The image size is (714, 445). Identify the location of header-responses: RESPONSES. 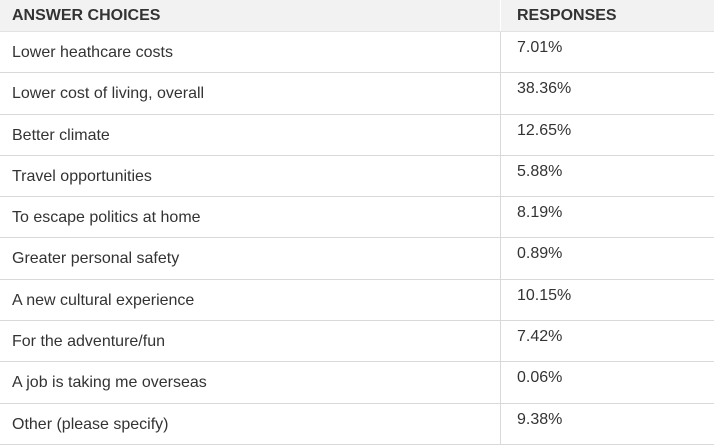
(567, 15).